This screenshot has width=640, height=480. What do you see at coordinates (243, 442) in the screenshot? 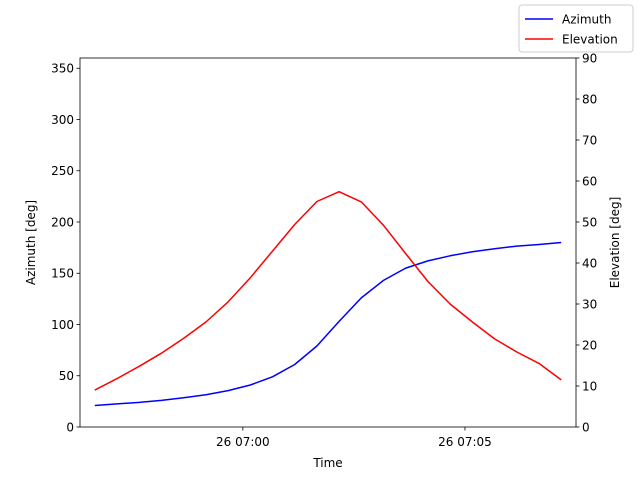
I see `time-tick-label: 26 07:00` at bounding box center [243, 442].